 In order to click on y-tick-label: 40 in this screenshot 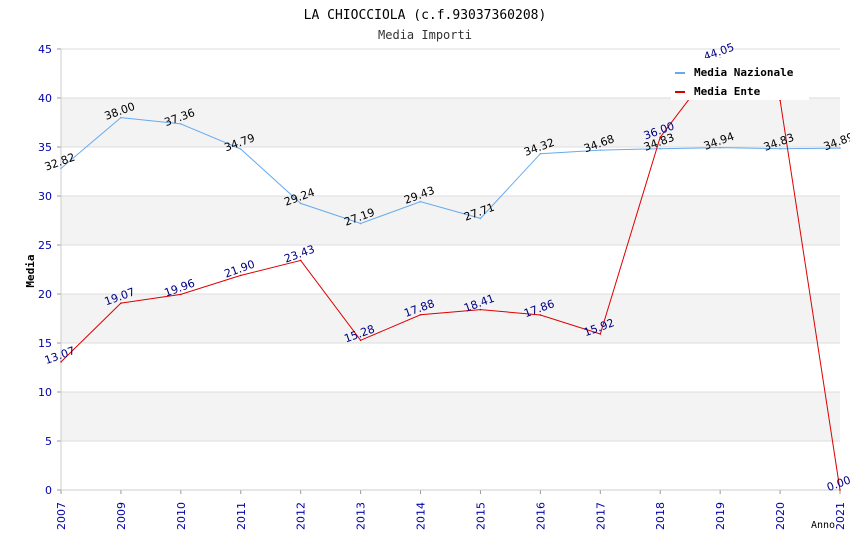, I will do `click(45, 98)`.